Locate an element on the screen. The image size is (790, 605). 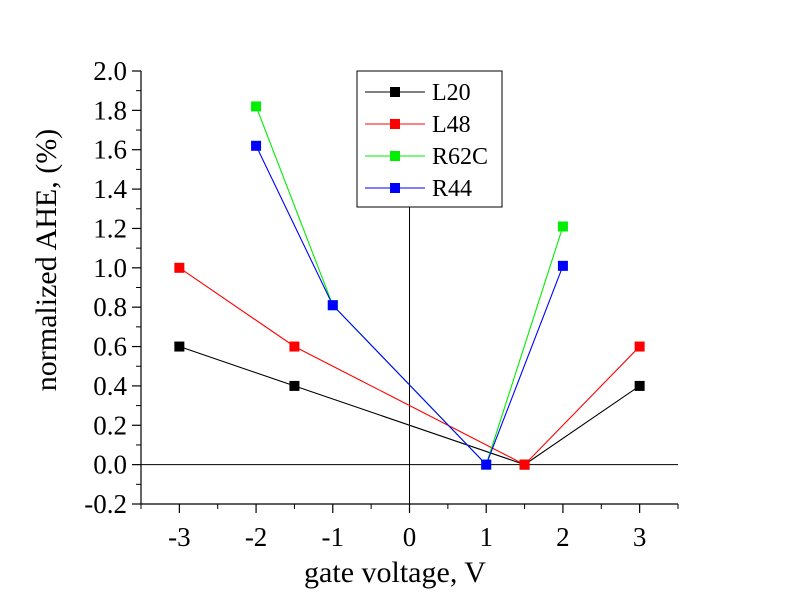
legend-marker-r62c is located at coordinates (395, 156).